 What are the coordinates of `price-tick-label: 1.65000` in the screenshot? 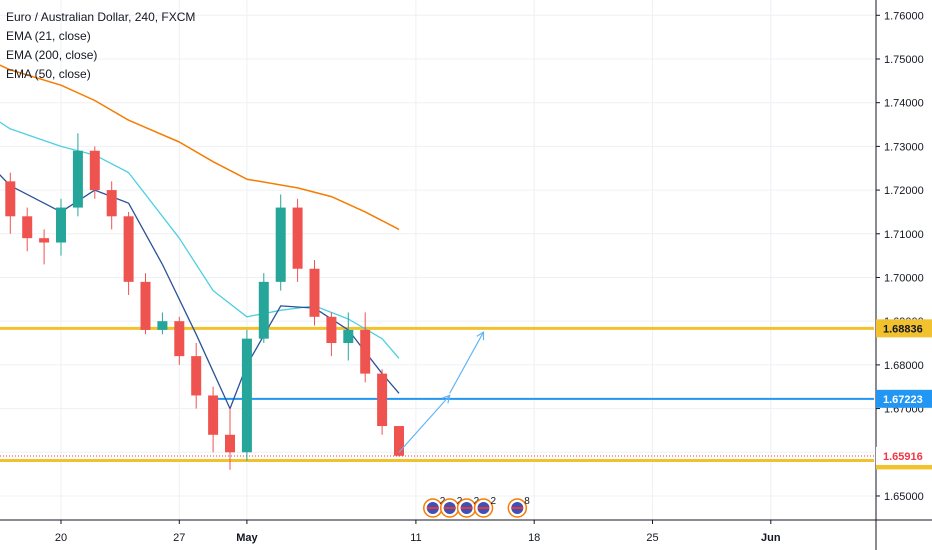 It's located at (904, 497).